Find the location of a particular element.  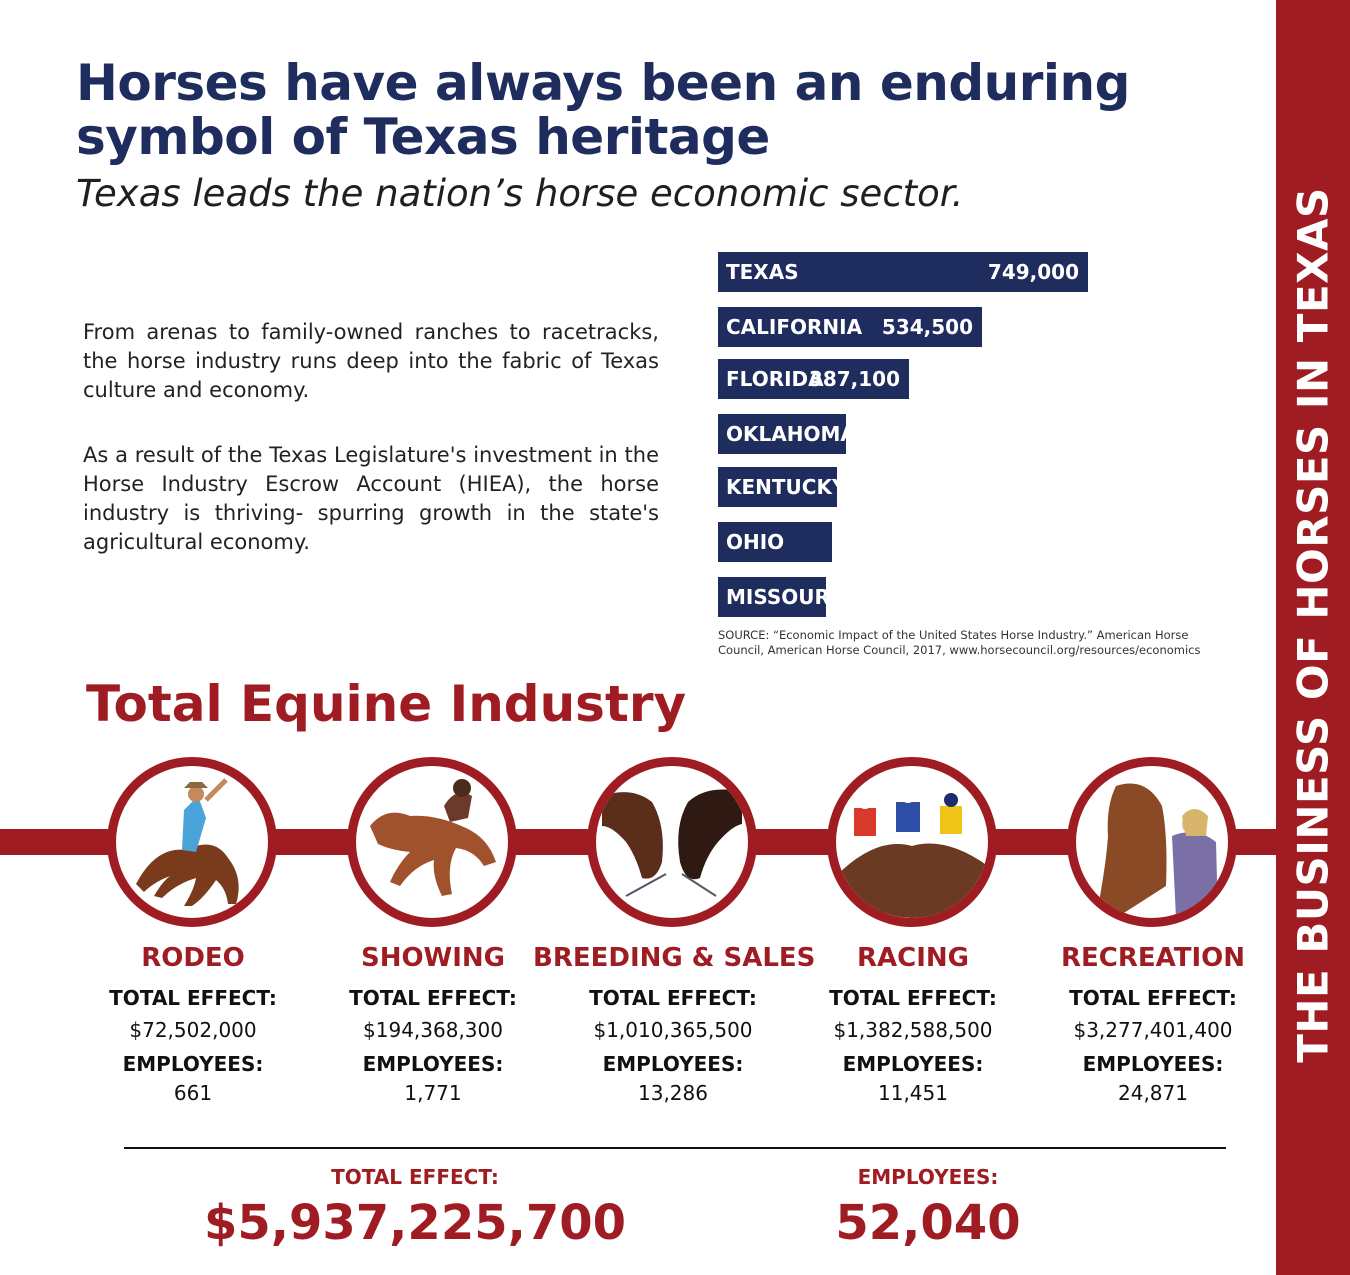

total-effect-value: $72,502,000 is located at coordinates (193, 1030).